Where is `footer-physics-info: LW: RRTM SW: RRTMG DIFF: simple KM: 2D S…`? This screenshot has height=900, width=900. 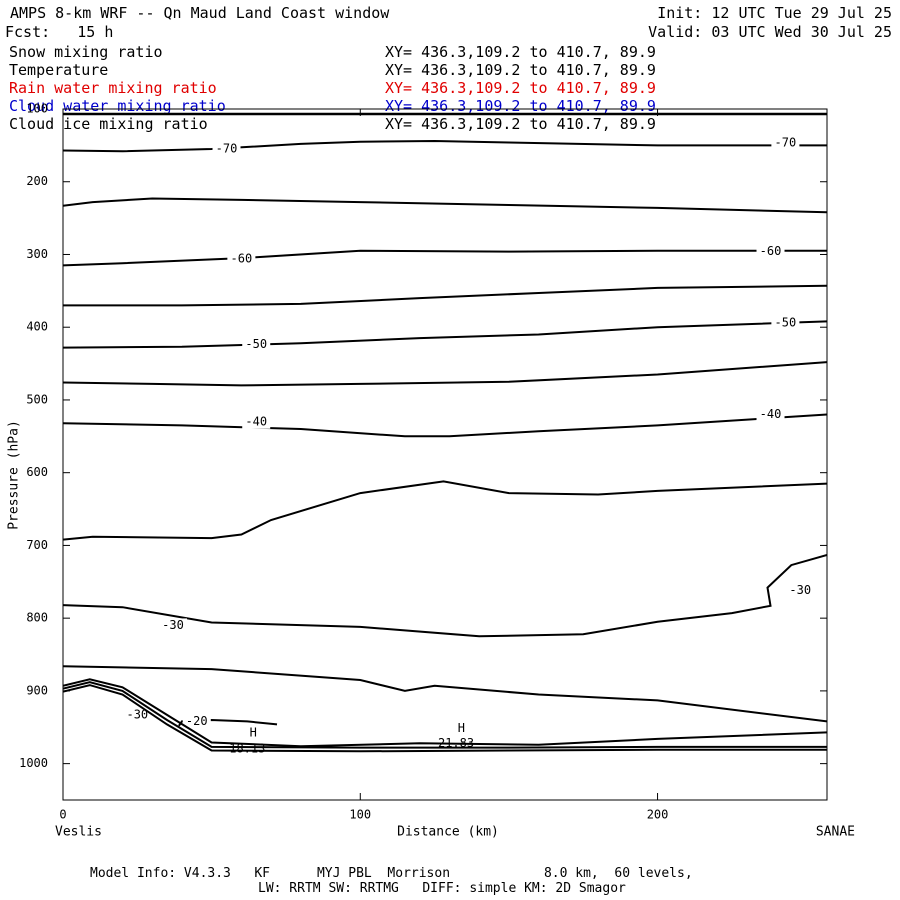 footer-physics-info: LW: RRTM SW: RRTMG DIFF: simple KM: 2D S… is located at coordinates (442, 888).